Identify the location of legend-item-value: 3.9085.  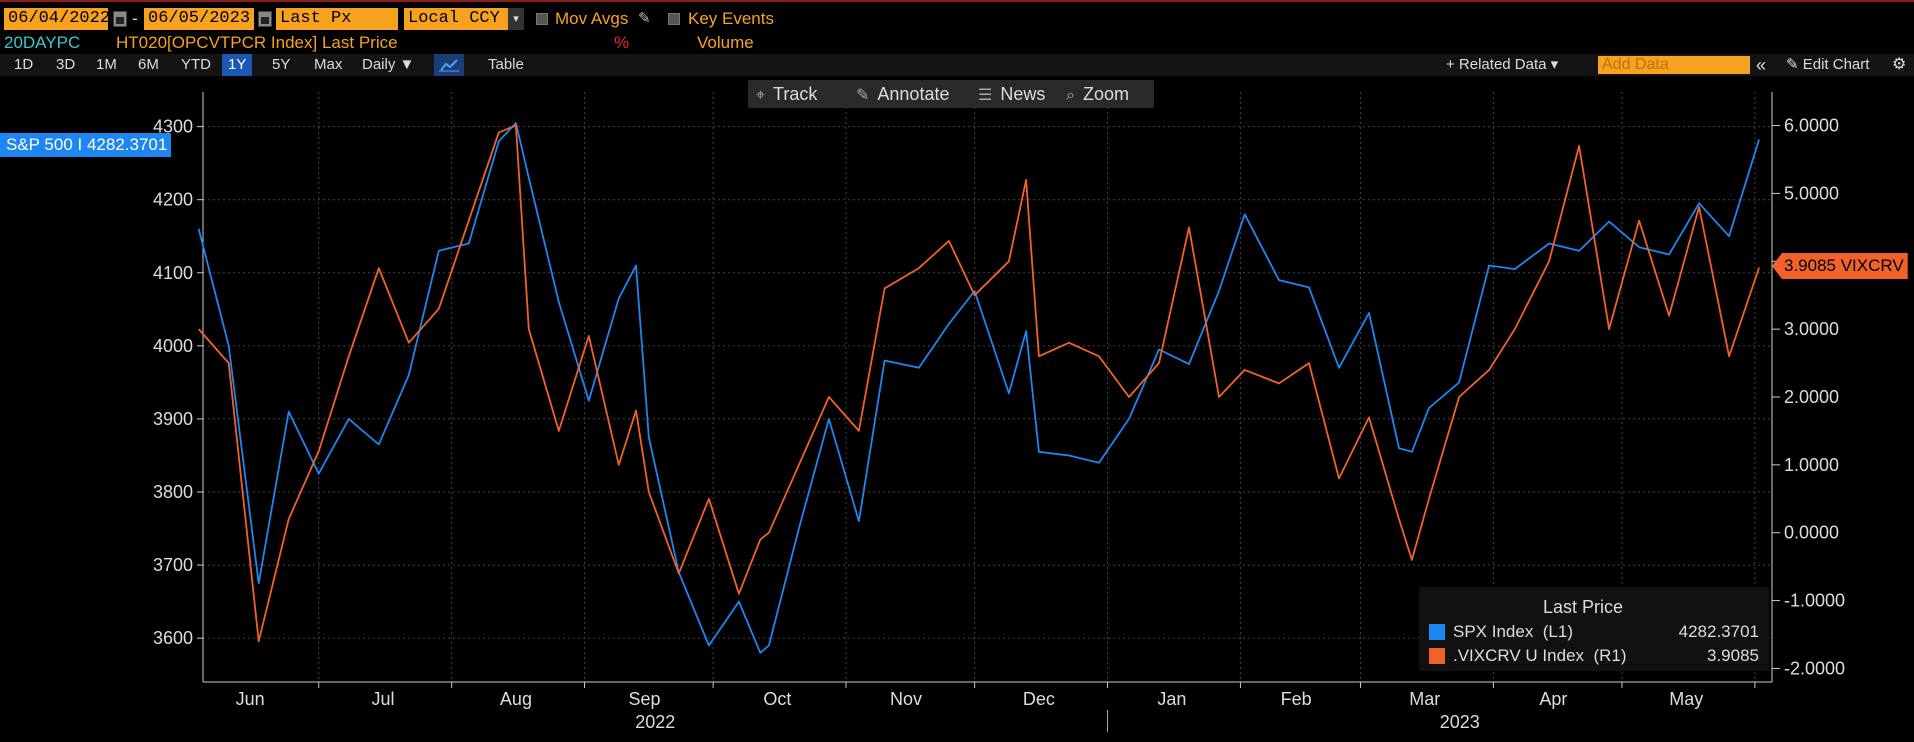
(1733, 655).